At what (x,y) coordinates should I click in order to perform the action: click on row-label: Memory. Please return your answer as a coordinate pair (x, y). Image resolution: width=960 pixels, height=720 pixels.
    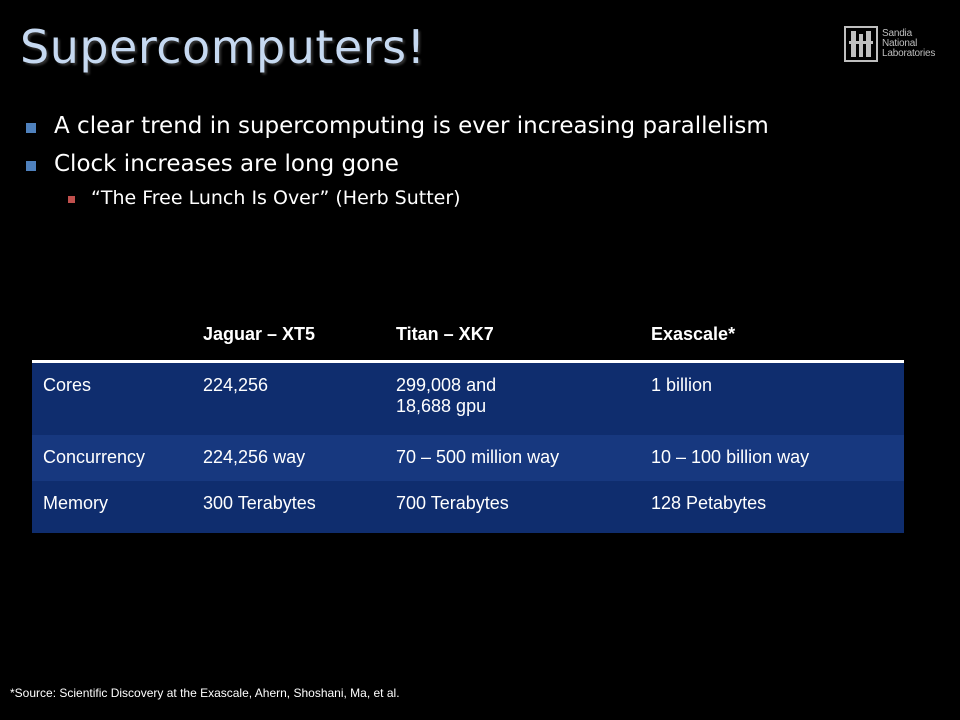
    Looking at the image, I should click on (112, 506).